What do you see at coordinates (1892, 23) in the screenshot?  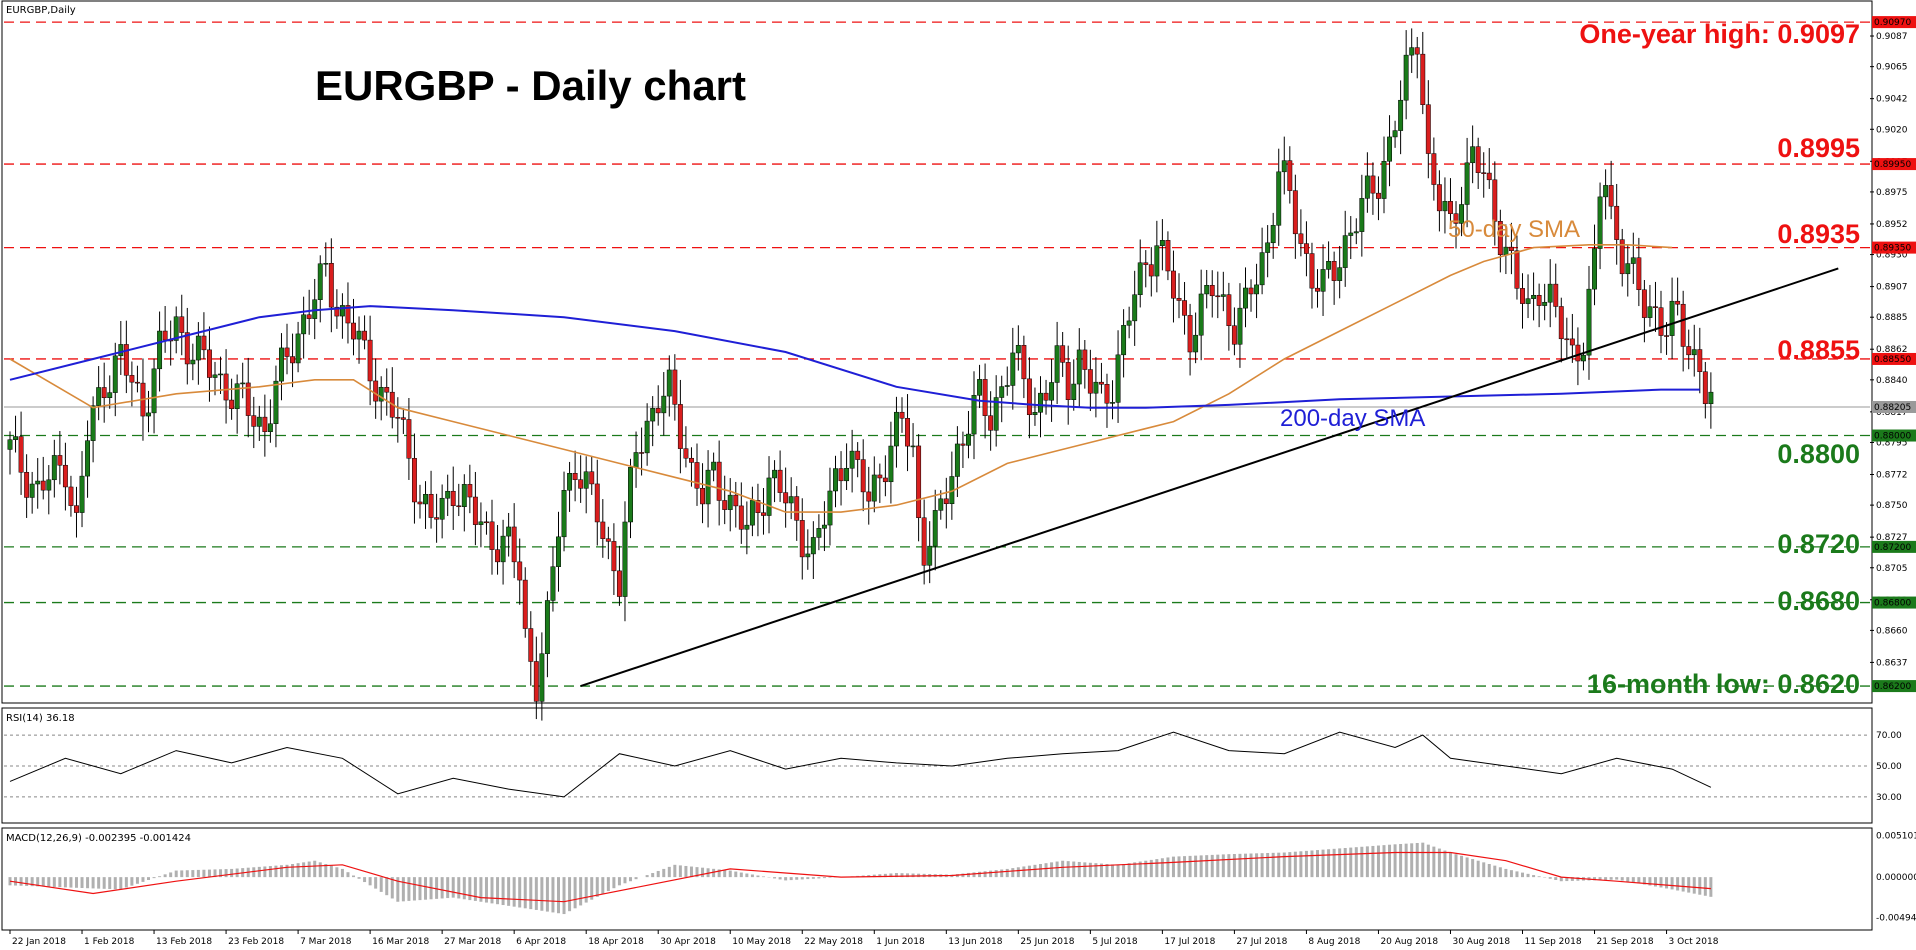 I see `price-tag-label: 0.90970` at bounding box center [1892, 23].